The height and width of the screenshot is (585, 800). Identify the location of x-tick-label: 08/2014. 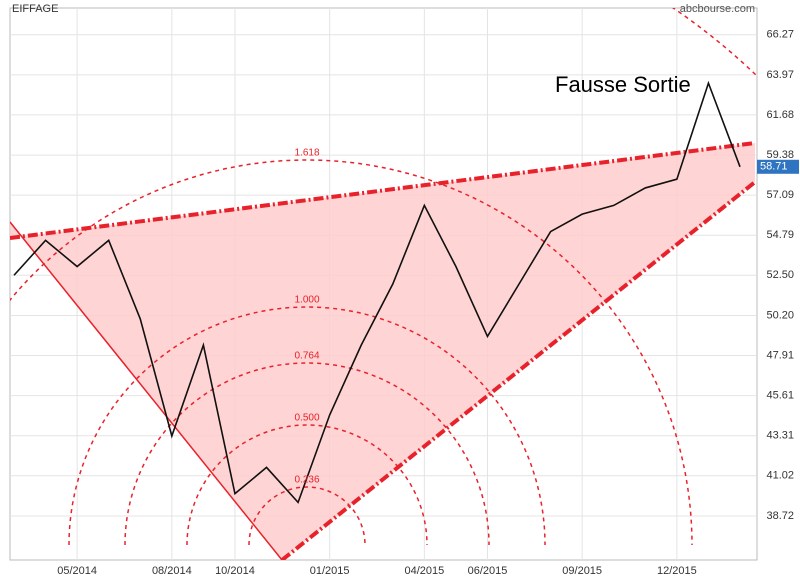
(172, 571).